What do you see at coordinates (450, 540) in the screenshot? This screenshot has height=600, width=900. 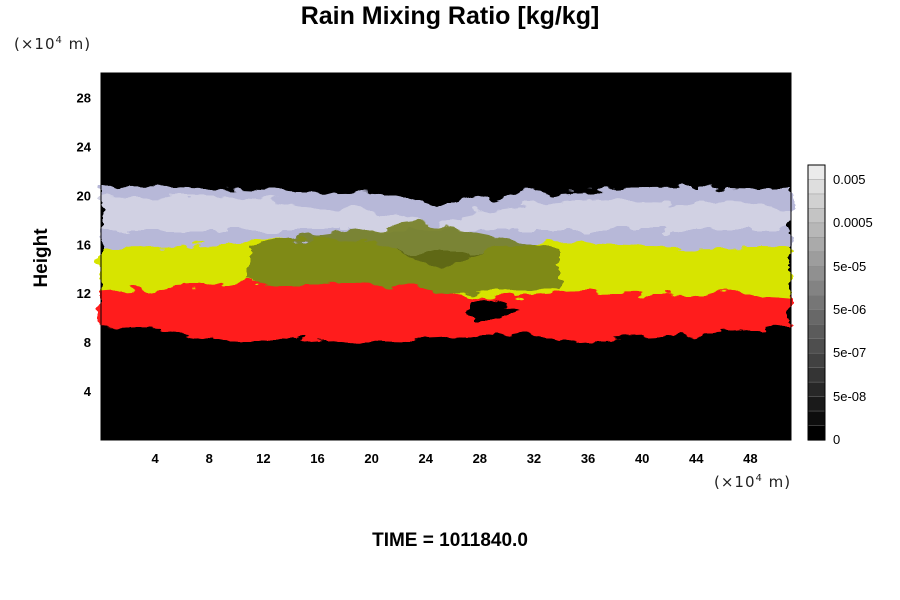 I see `time-readout: TIME = 1011840.0` at bounding box center [450, 540].